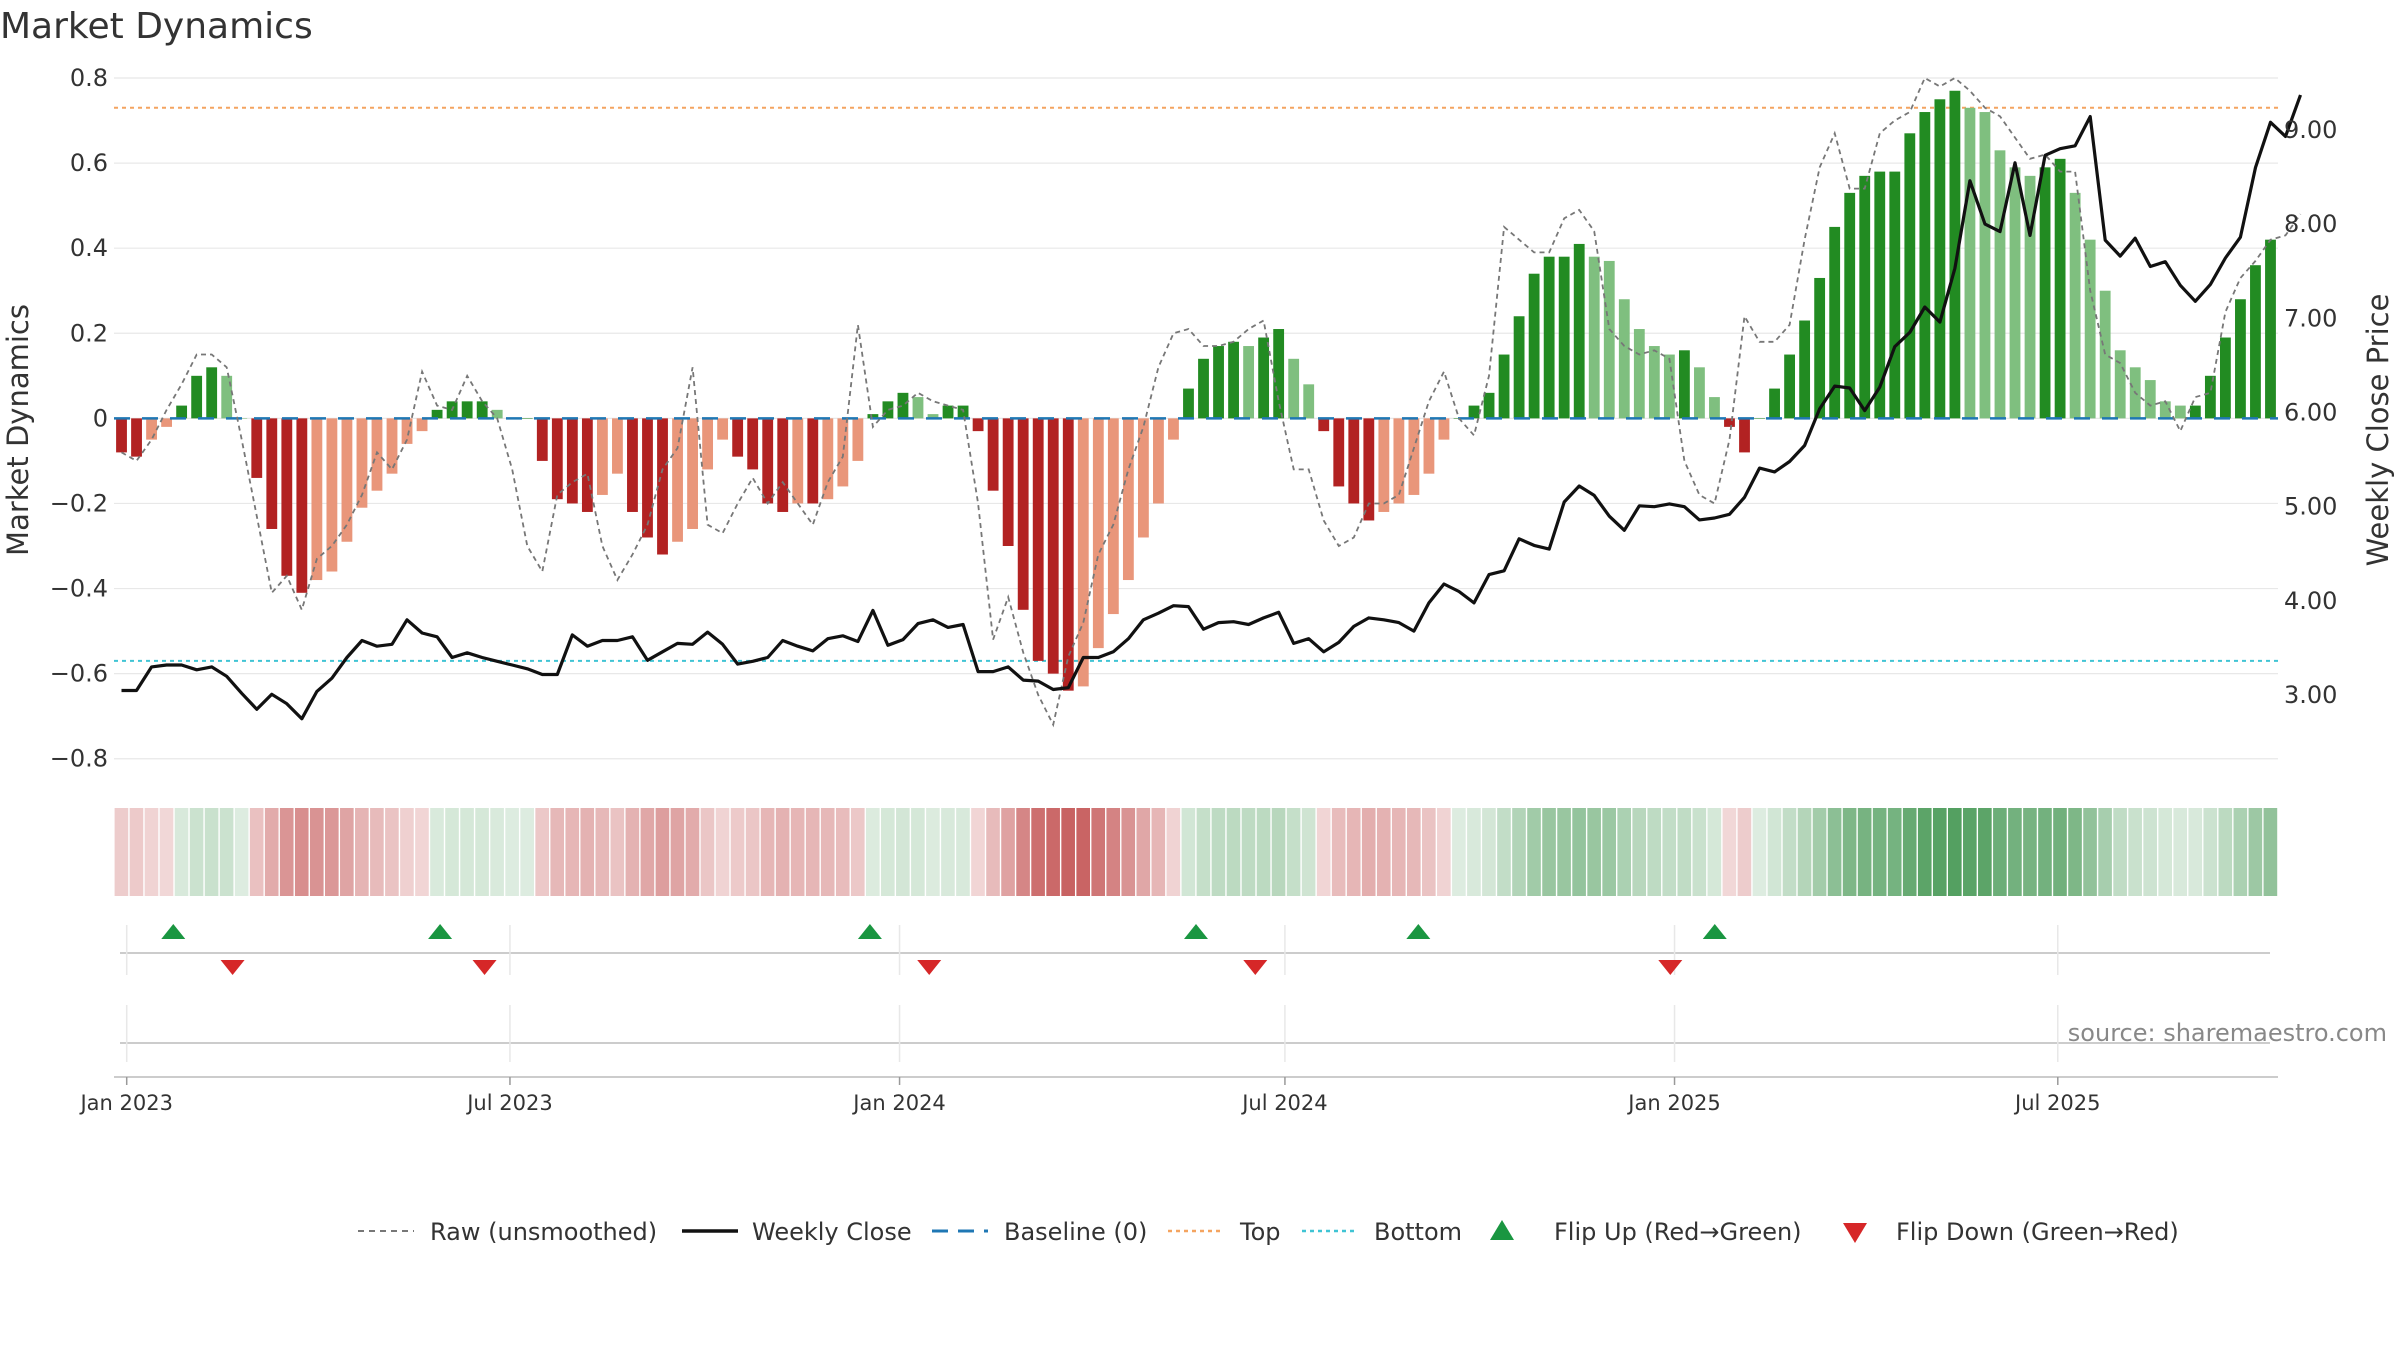 The height and width of the screenshot is (1350, 2400). Describe the element at coordinates (2227, 1033) in the screenshot. I see `source-credit: source: sharemaestro.com` at that location.